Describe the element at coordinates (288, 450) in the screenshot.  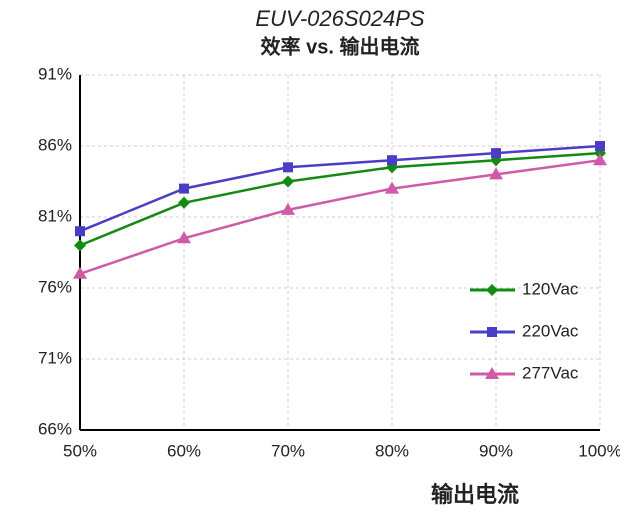
I see `x-tick-label: 70%` at that location.